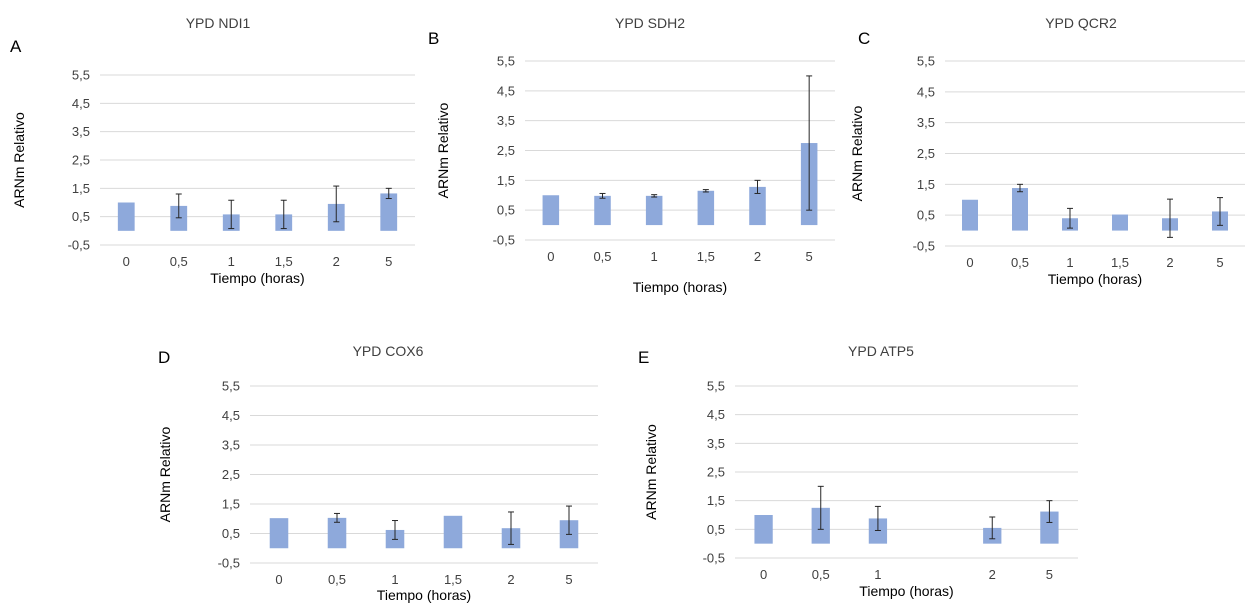  I want to click on chart-title: YPD QCR2, so click(1081, 23).